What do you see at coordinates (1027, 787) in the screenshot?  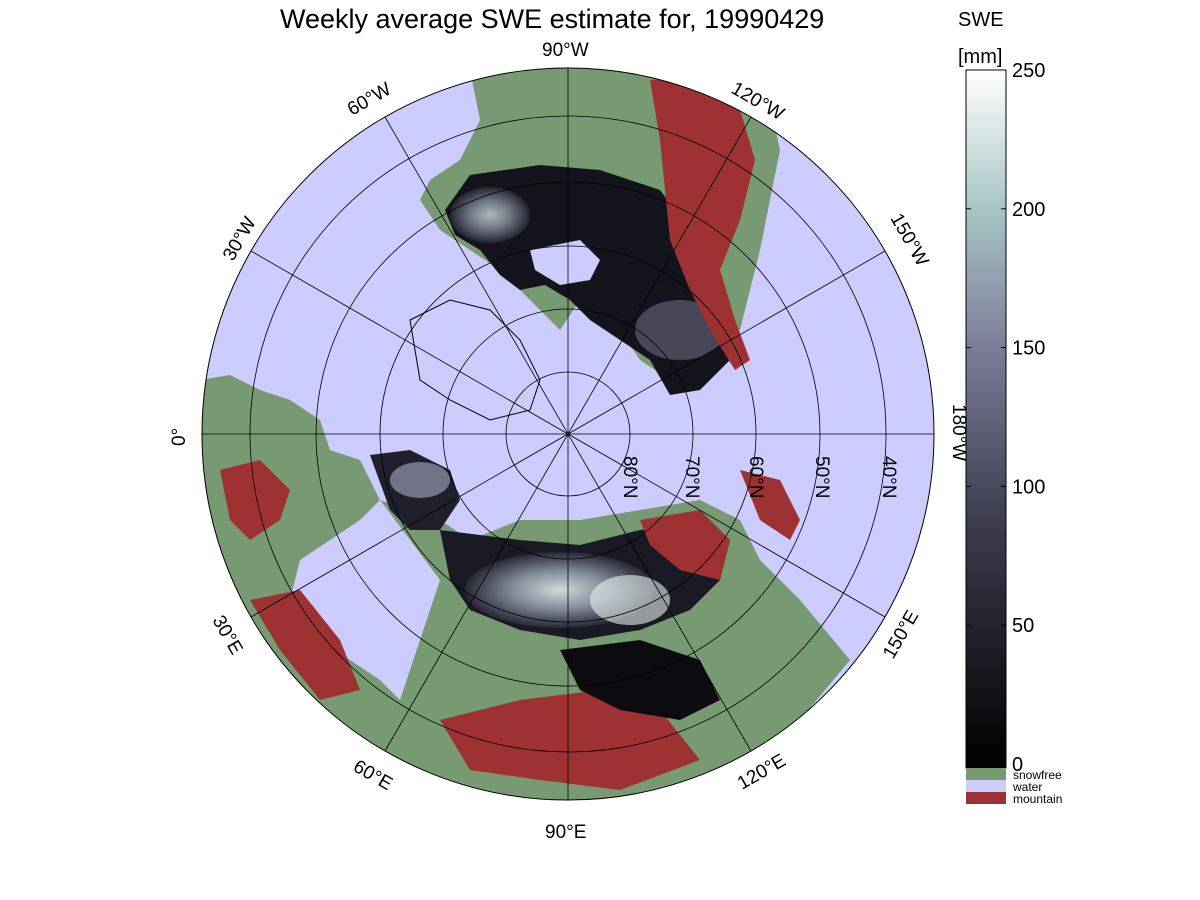 I see `legend-label-water: water` at bounding box center [1027, 787].